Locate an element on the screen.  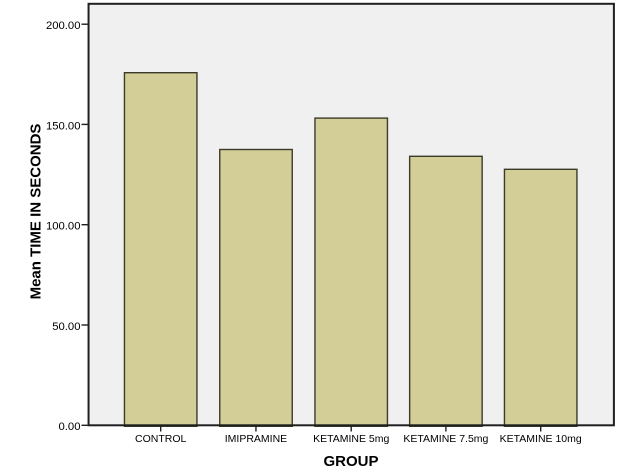
svg-text: IMIPRAMINE is located at coordinates (256, 439).